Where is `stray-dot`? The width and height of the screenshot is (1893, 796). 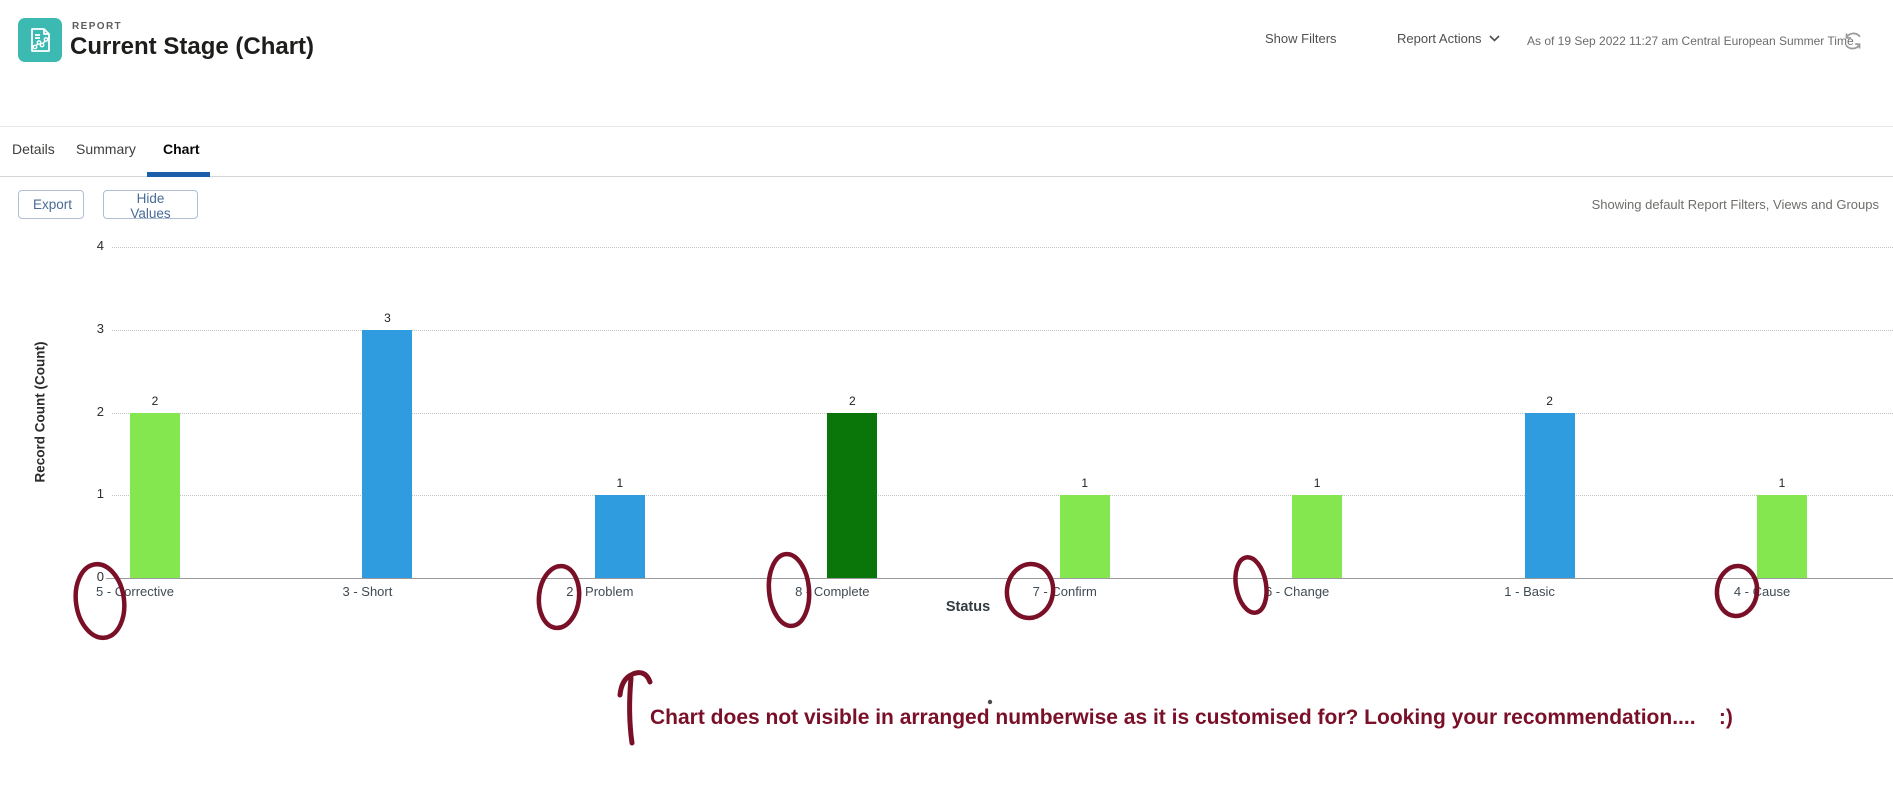
stray-dot is located at coordinates (990, 702).